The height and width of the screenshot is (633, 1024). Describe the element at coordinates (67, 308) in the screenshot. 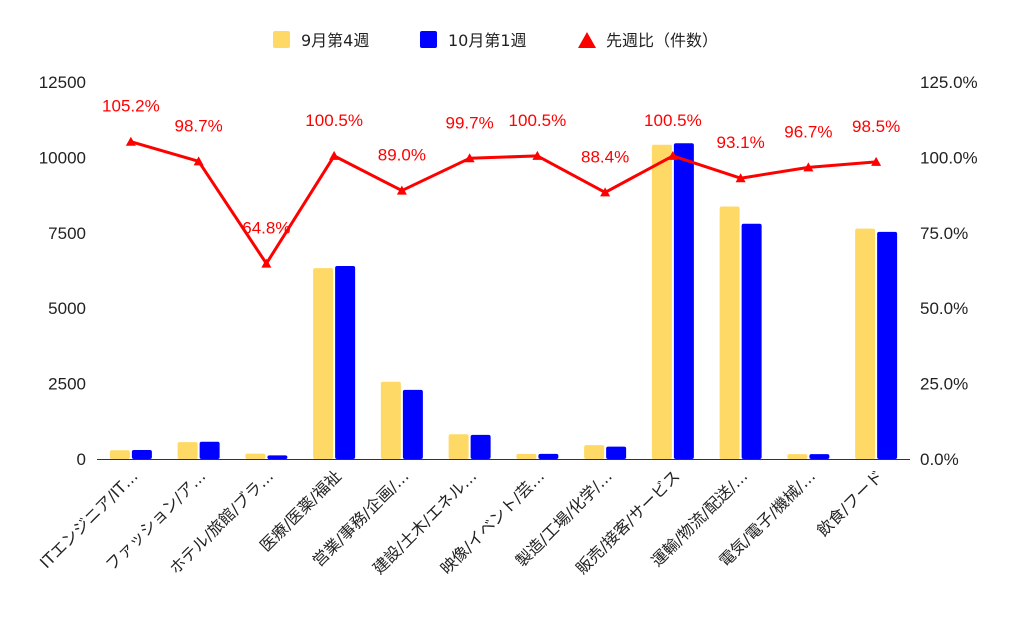

I see `y-left-tick: 5000` at that location.